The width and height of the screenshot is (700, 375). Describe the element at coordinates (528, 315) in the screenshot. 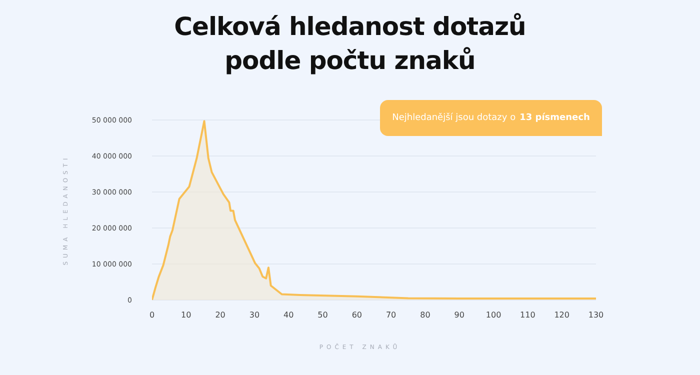

I see `x-tick-label: 110` at that location.